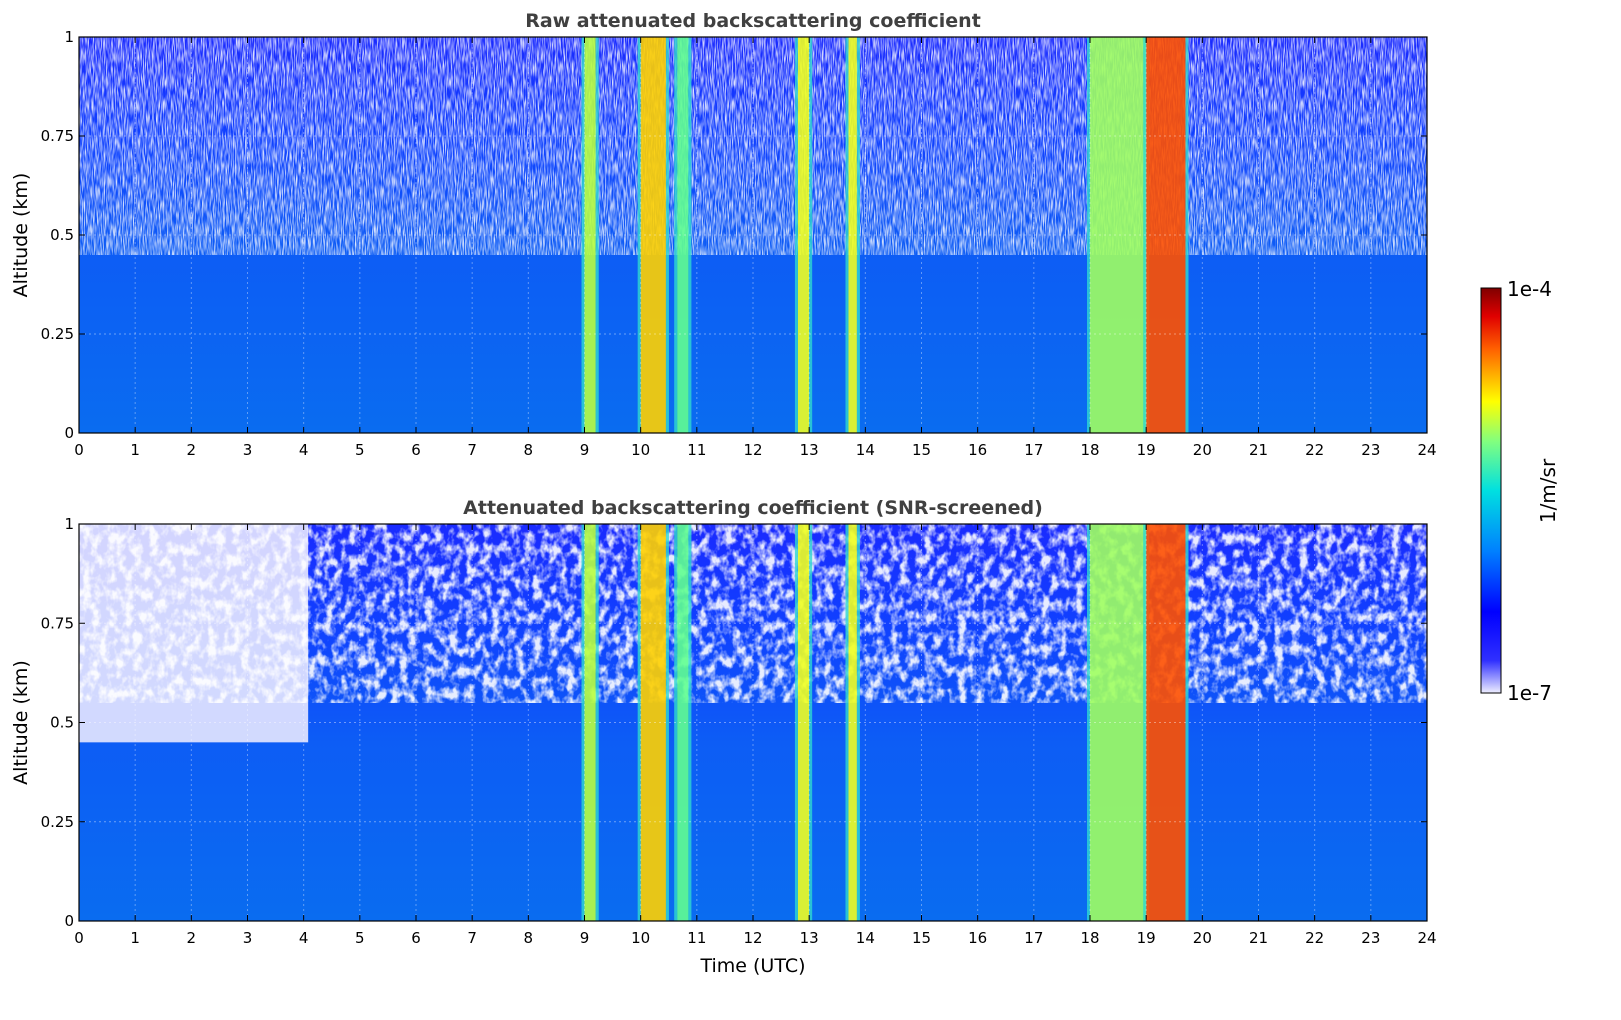 The width and height of the screenshot is (1621, 1020). Describe the element at coordinates (21, 235) in the screenshot. I see `y-axis-label: Altitude (km)` at that location.